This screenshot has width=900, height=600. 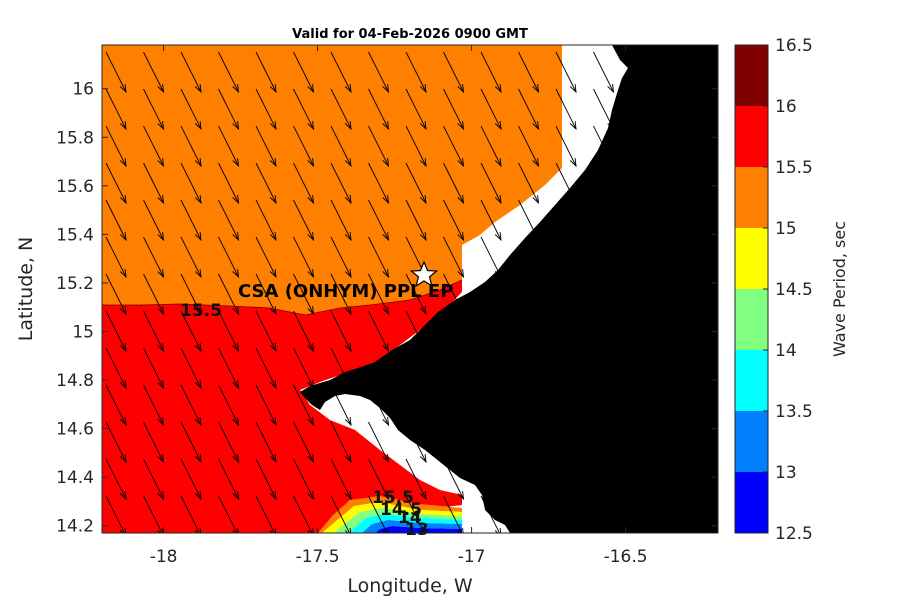 I want to click on x-tick-label: -17.5, so click(x=318, y=557).